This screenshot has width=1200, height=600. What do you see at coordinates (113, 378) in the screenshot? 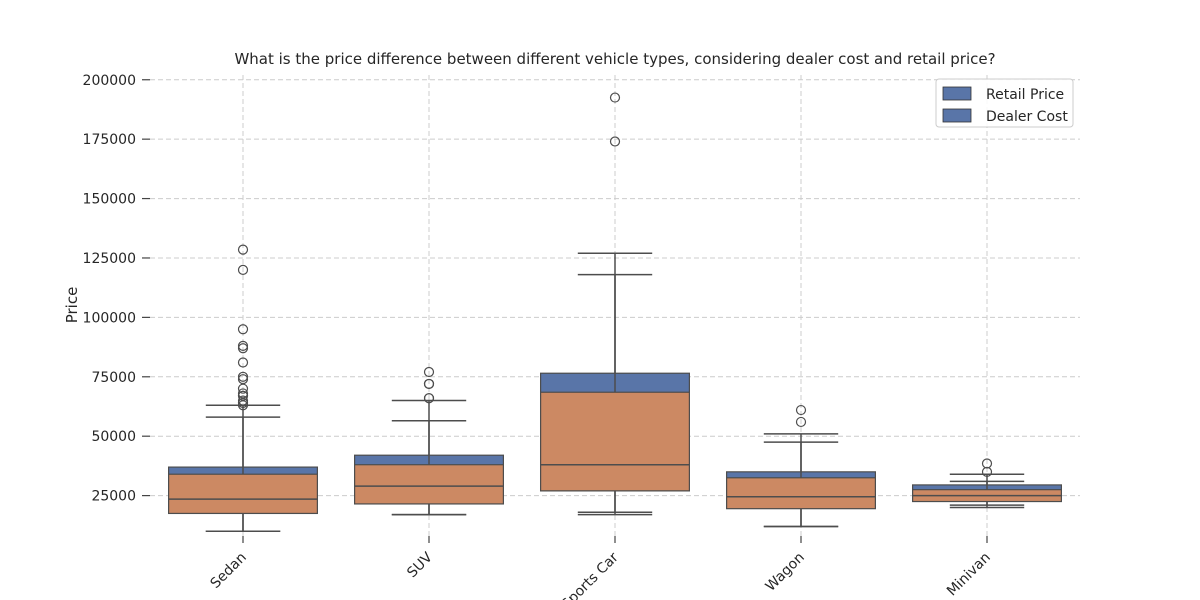
I see `y-tick-label: 75000` at bounding box center [113, 378].